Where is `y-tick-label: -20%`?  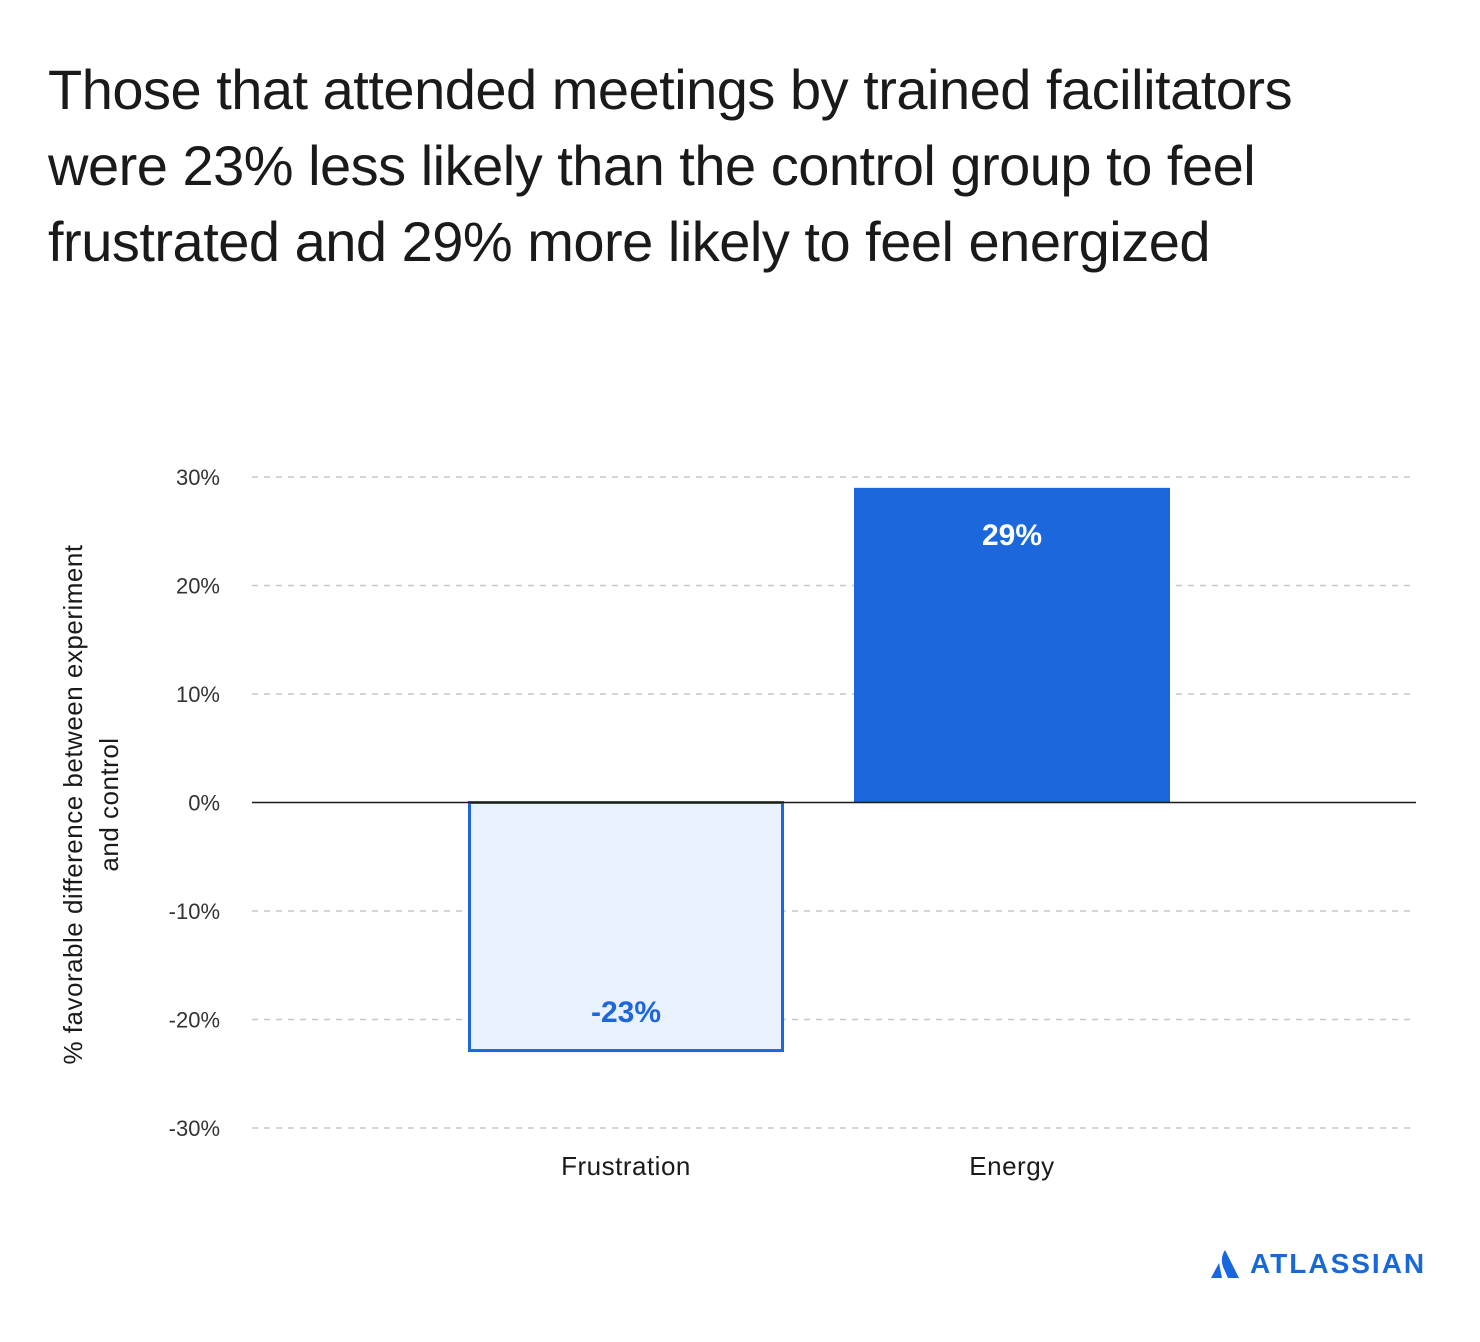 y-tick-label: -20% is located at coordinates (194, 1020).